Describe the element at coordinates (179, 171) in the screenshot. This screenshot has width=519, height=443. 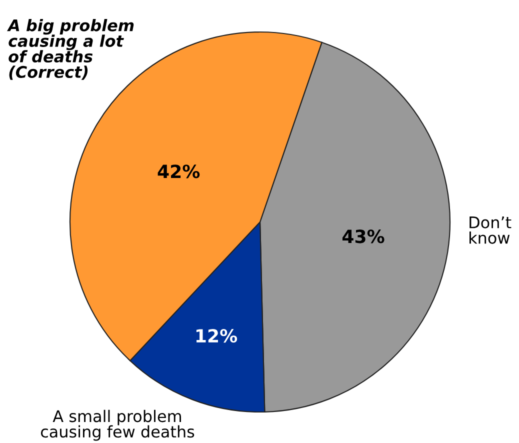
I see `data-label: 42%` at that location.